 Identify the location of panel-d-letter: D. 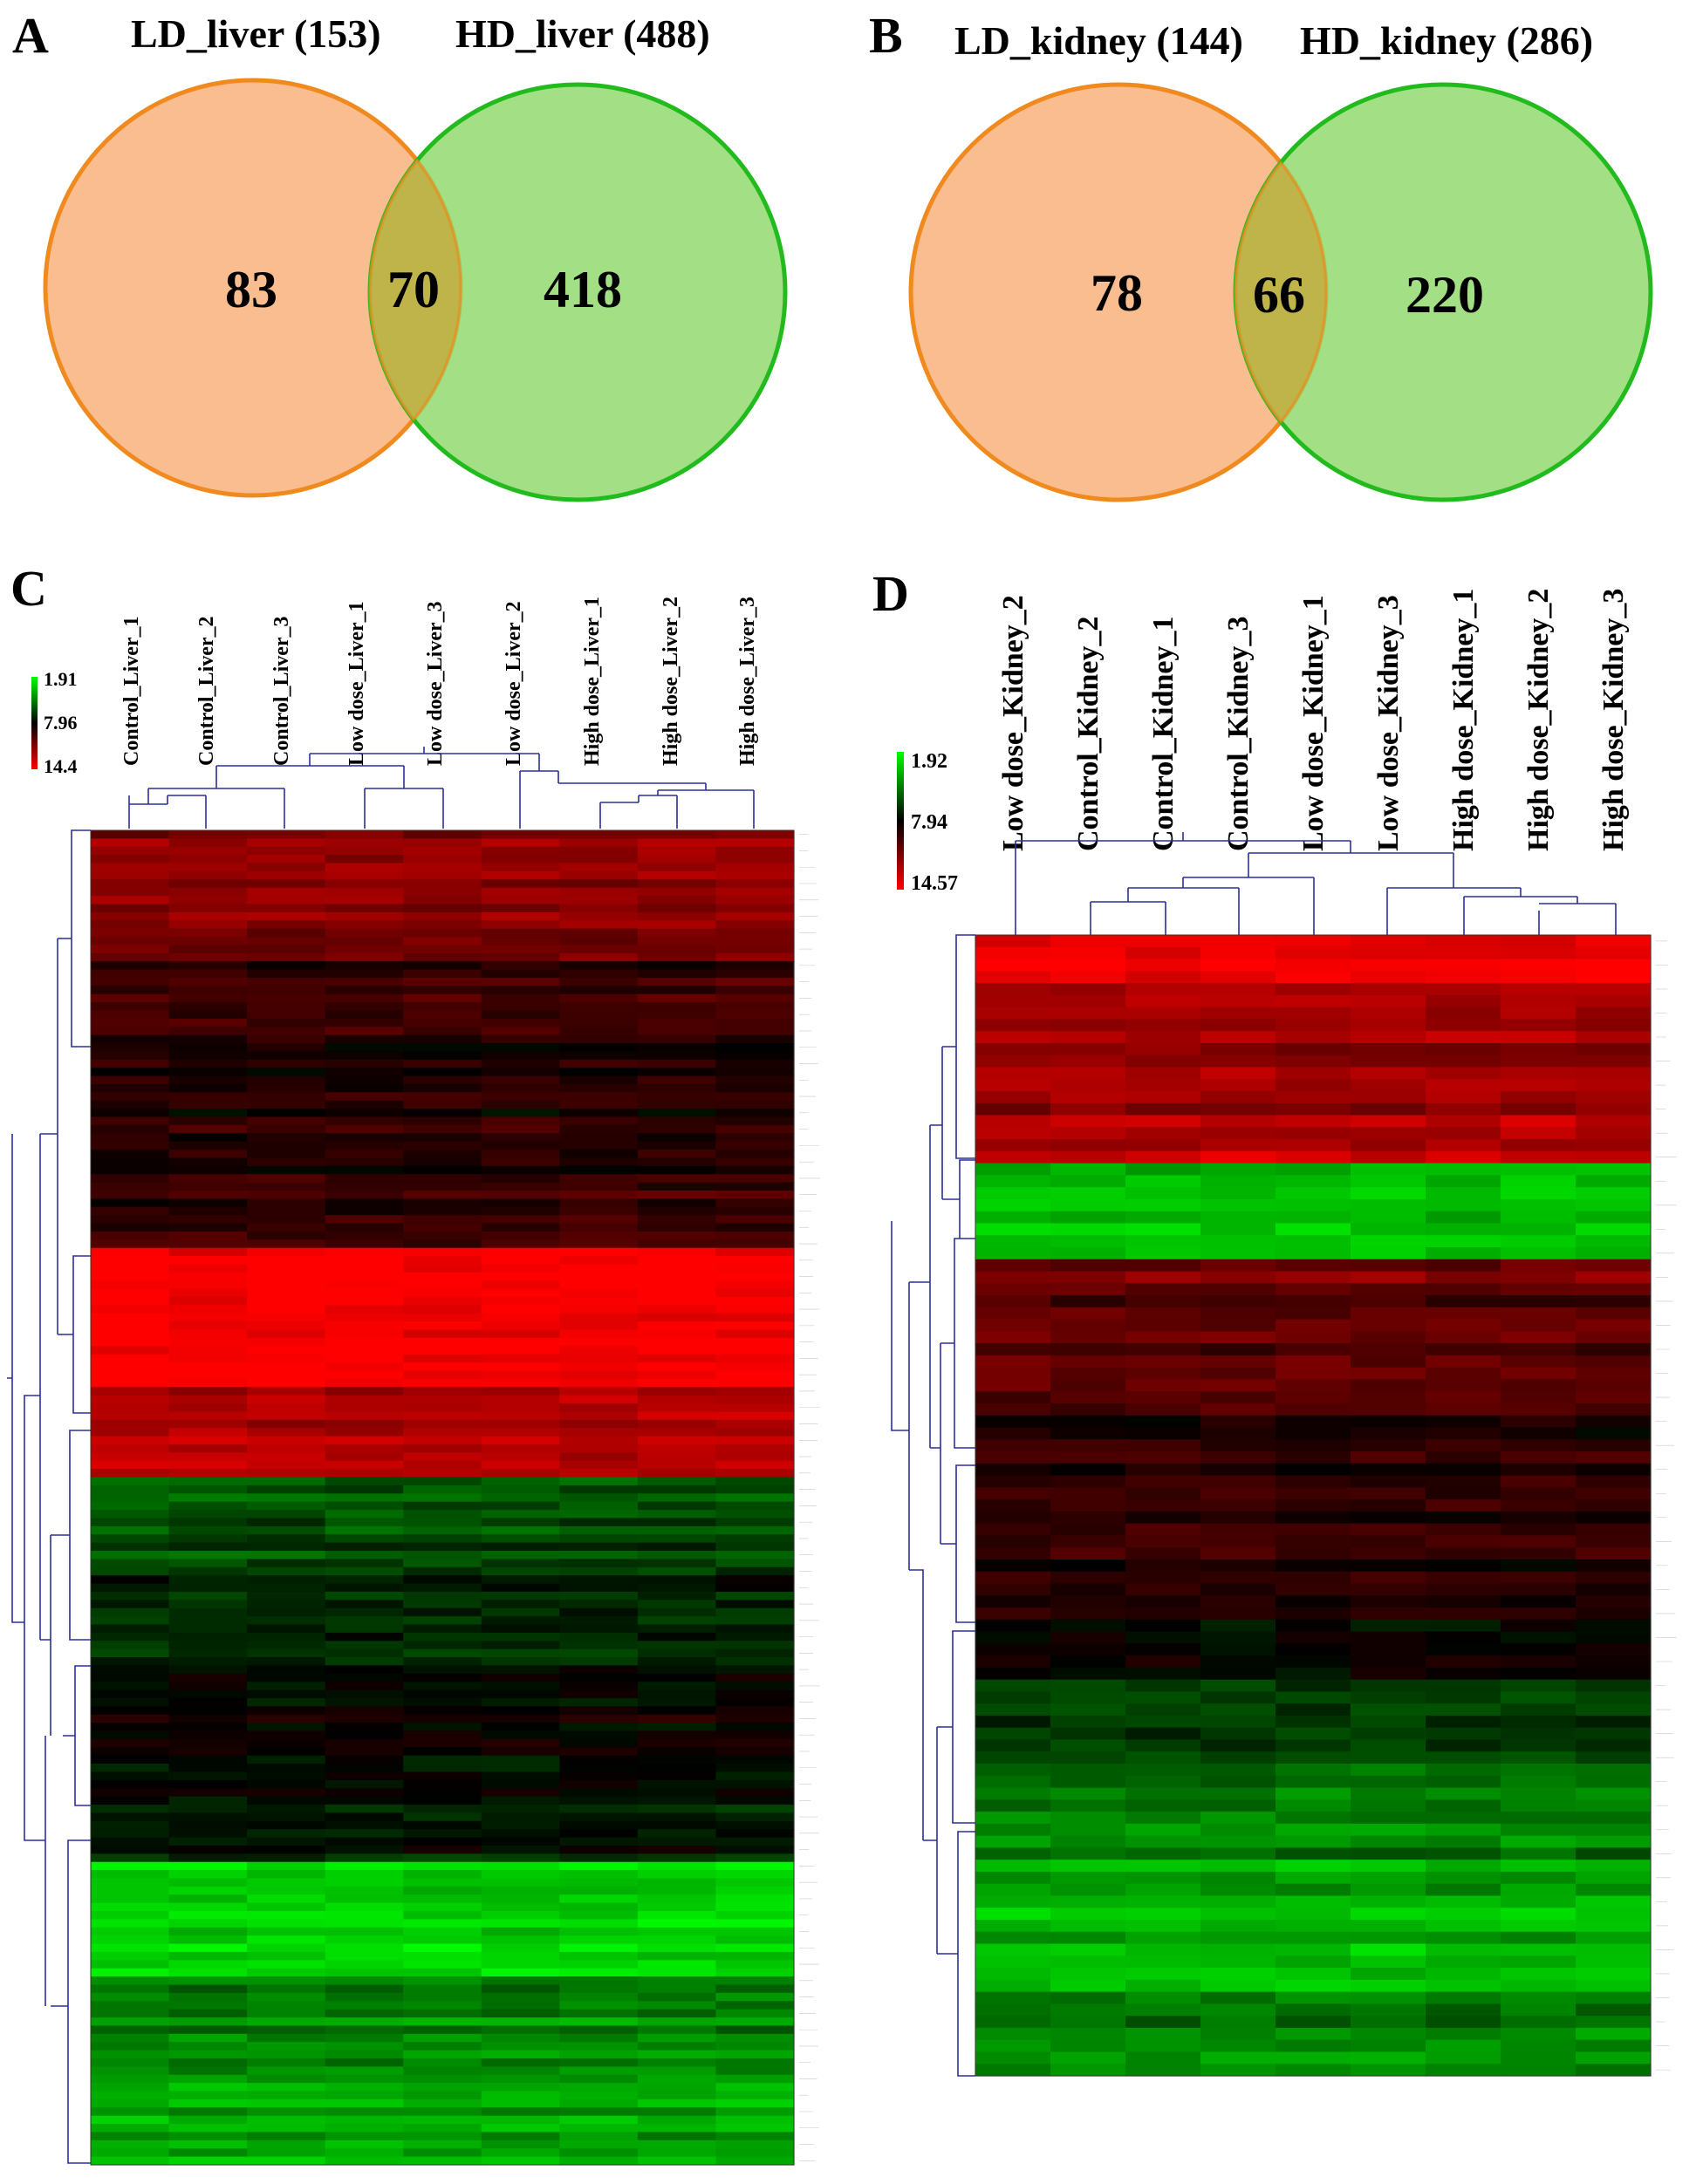
(890, 593).